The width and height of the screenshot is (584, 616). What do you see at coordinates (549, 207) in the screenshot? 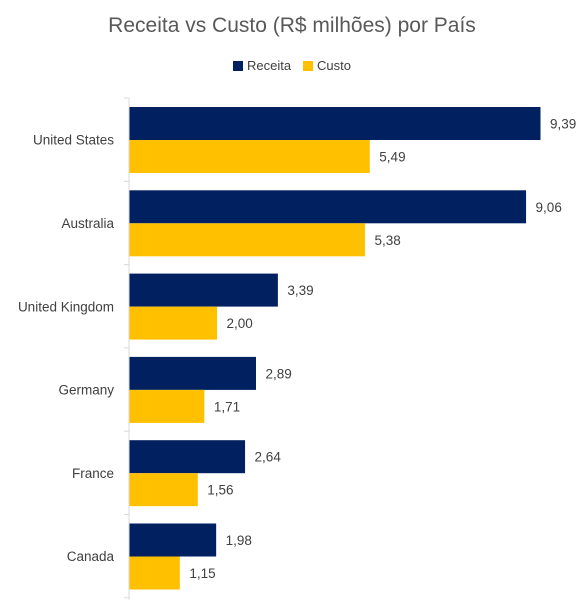
I see `data-label-receita: 9,06` at bounding box center [549, 207].